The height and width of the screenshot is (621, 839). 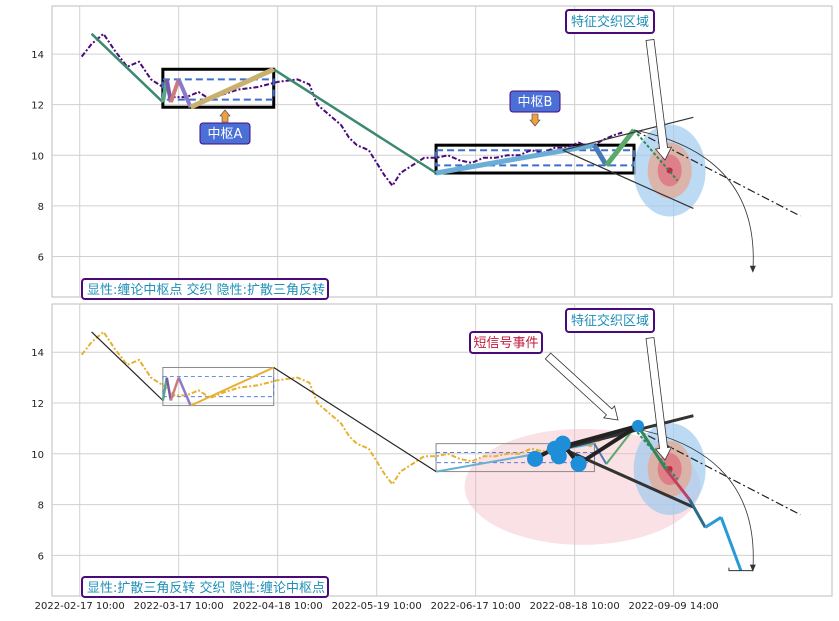 I want to click on callout-feature-top, so click(x=659, y=100).